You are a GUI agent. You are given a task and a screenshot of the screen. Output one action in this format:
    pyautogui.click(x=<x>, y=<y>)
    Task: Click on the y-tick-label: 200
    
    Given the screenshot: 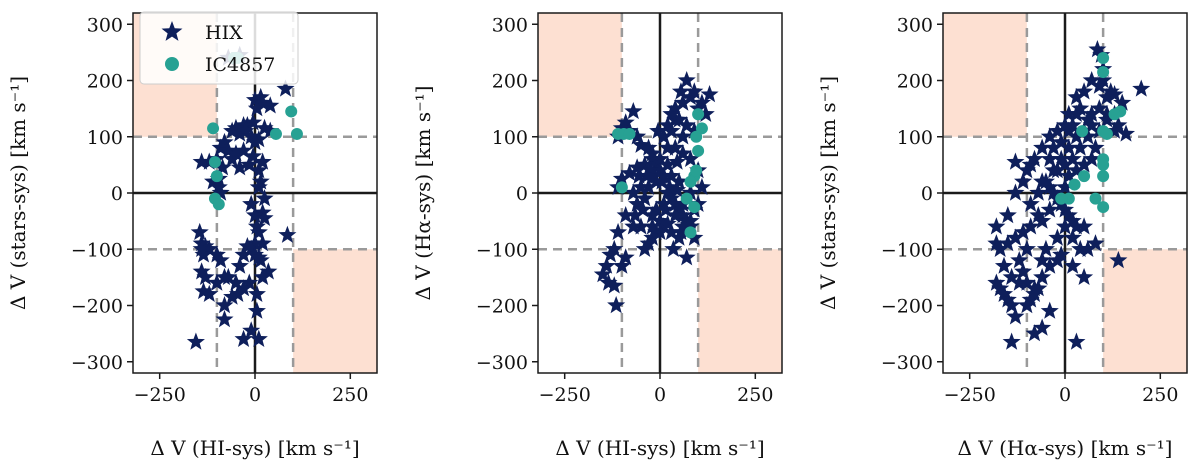 What is the action you would take?
    pyautogui.click(x=105, y=82)
    